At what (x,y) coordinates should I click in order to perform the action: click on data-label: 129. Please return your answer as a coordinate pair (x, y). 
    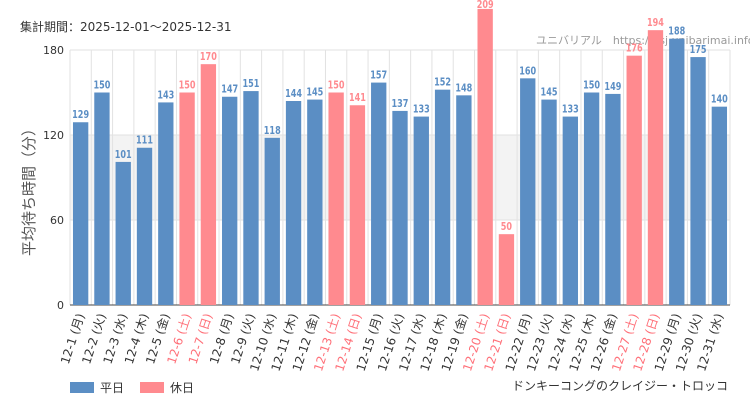
    Looking at the image, I should click on (80, 116).